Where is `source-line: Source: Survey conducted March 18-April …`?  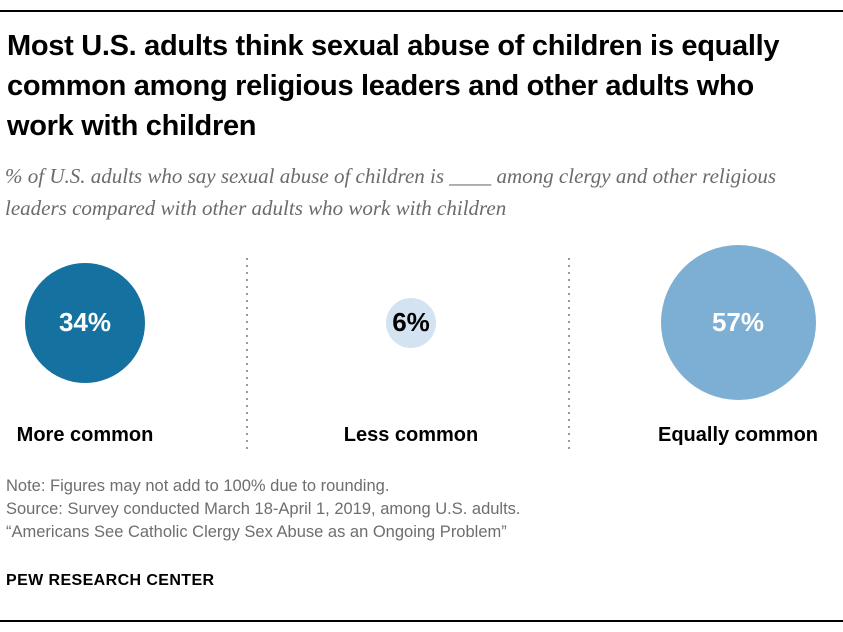
source-line: Source: Survey conducted March 18-April … is located at coordinates (263, 509).